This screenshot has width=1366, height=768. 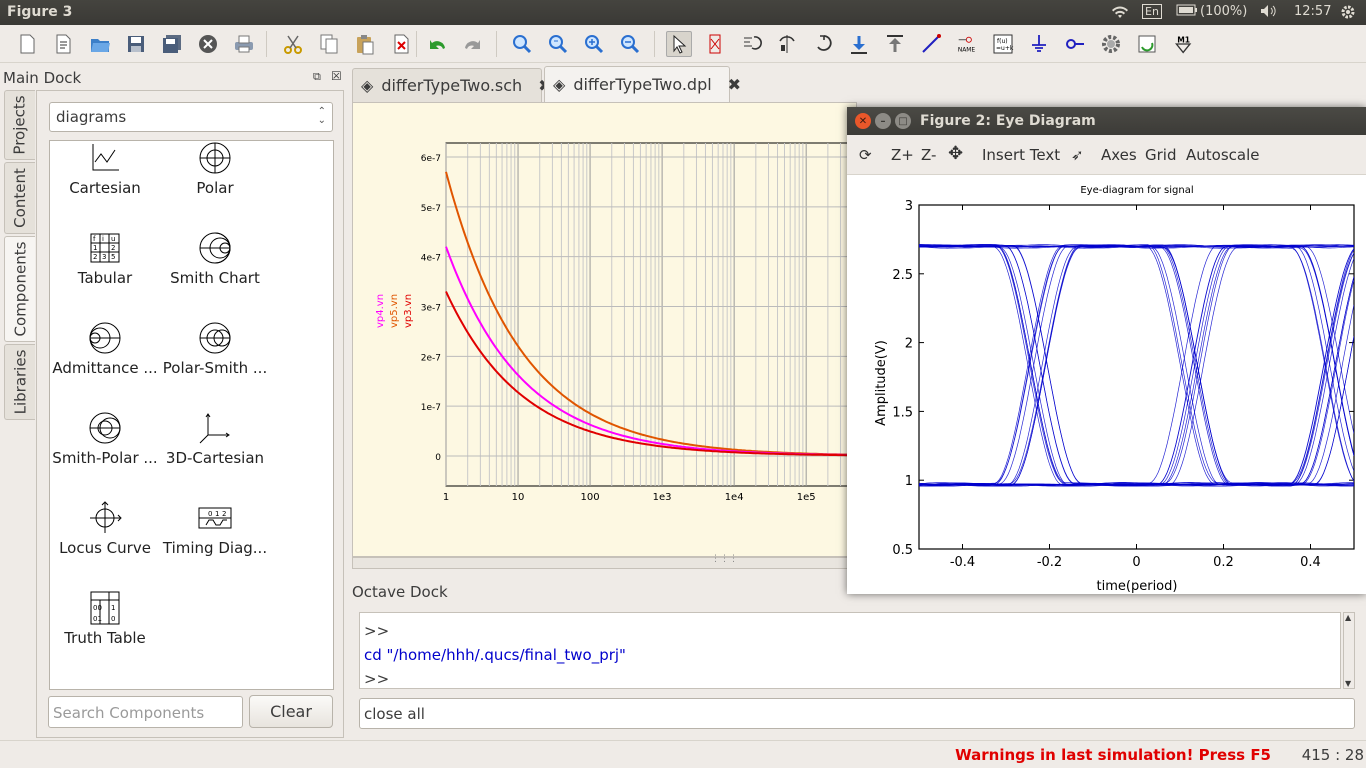 What do you see at coordinates (380, 311) in the screenshot?
I see `legend-label: vp4.vn` at bounding box center [380, 311].